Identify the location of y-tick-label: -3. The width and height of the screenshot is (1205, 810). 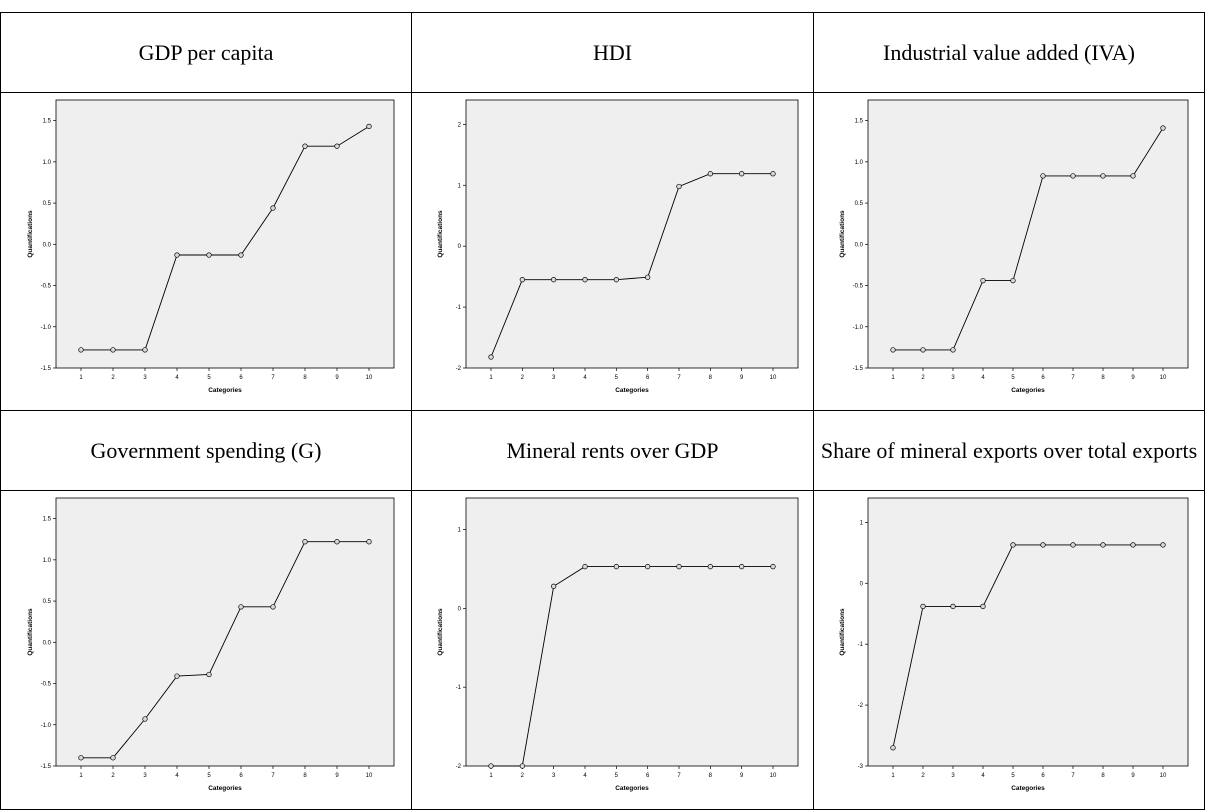
(861, 767).